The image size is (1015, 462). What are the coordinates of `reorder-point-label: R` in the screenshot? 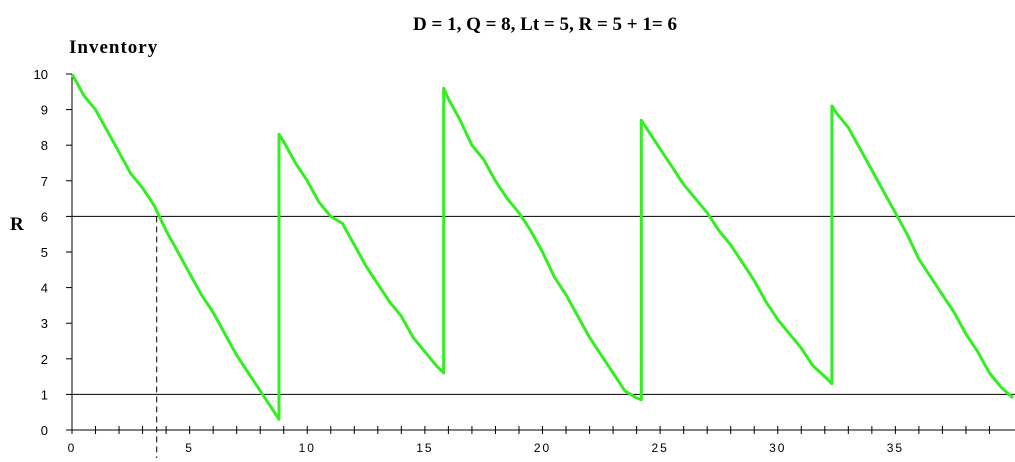 It's located at (17, 224).